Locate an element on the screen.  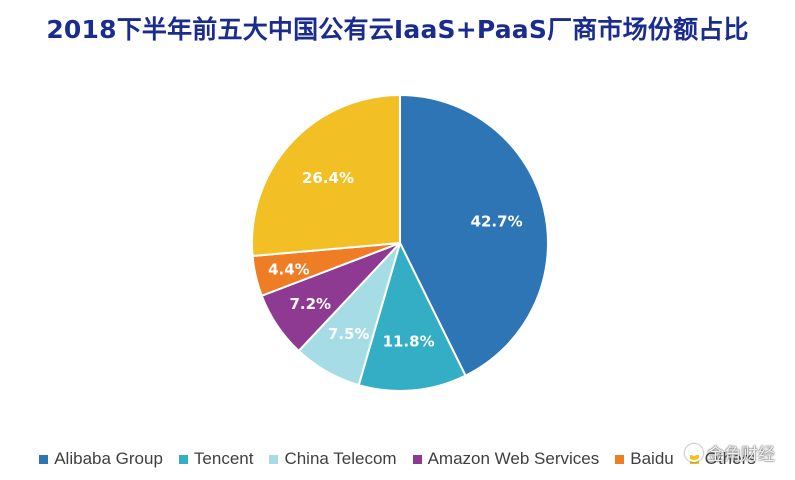
legend-label: Alibaba Group is located at coordinates (108, 458).